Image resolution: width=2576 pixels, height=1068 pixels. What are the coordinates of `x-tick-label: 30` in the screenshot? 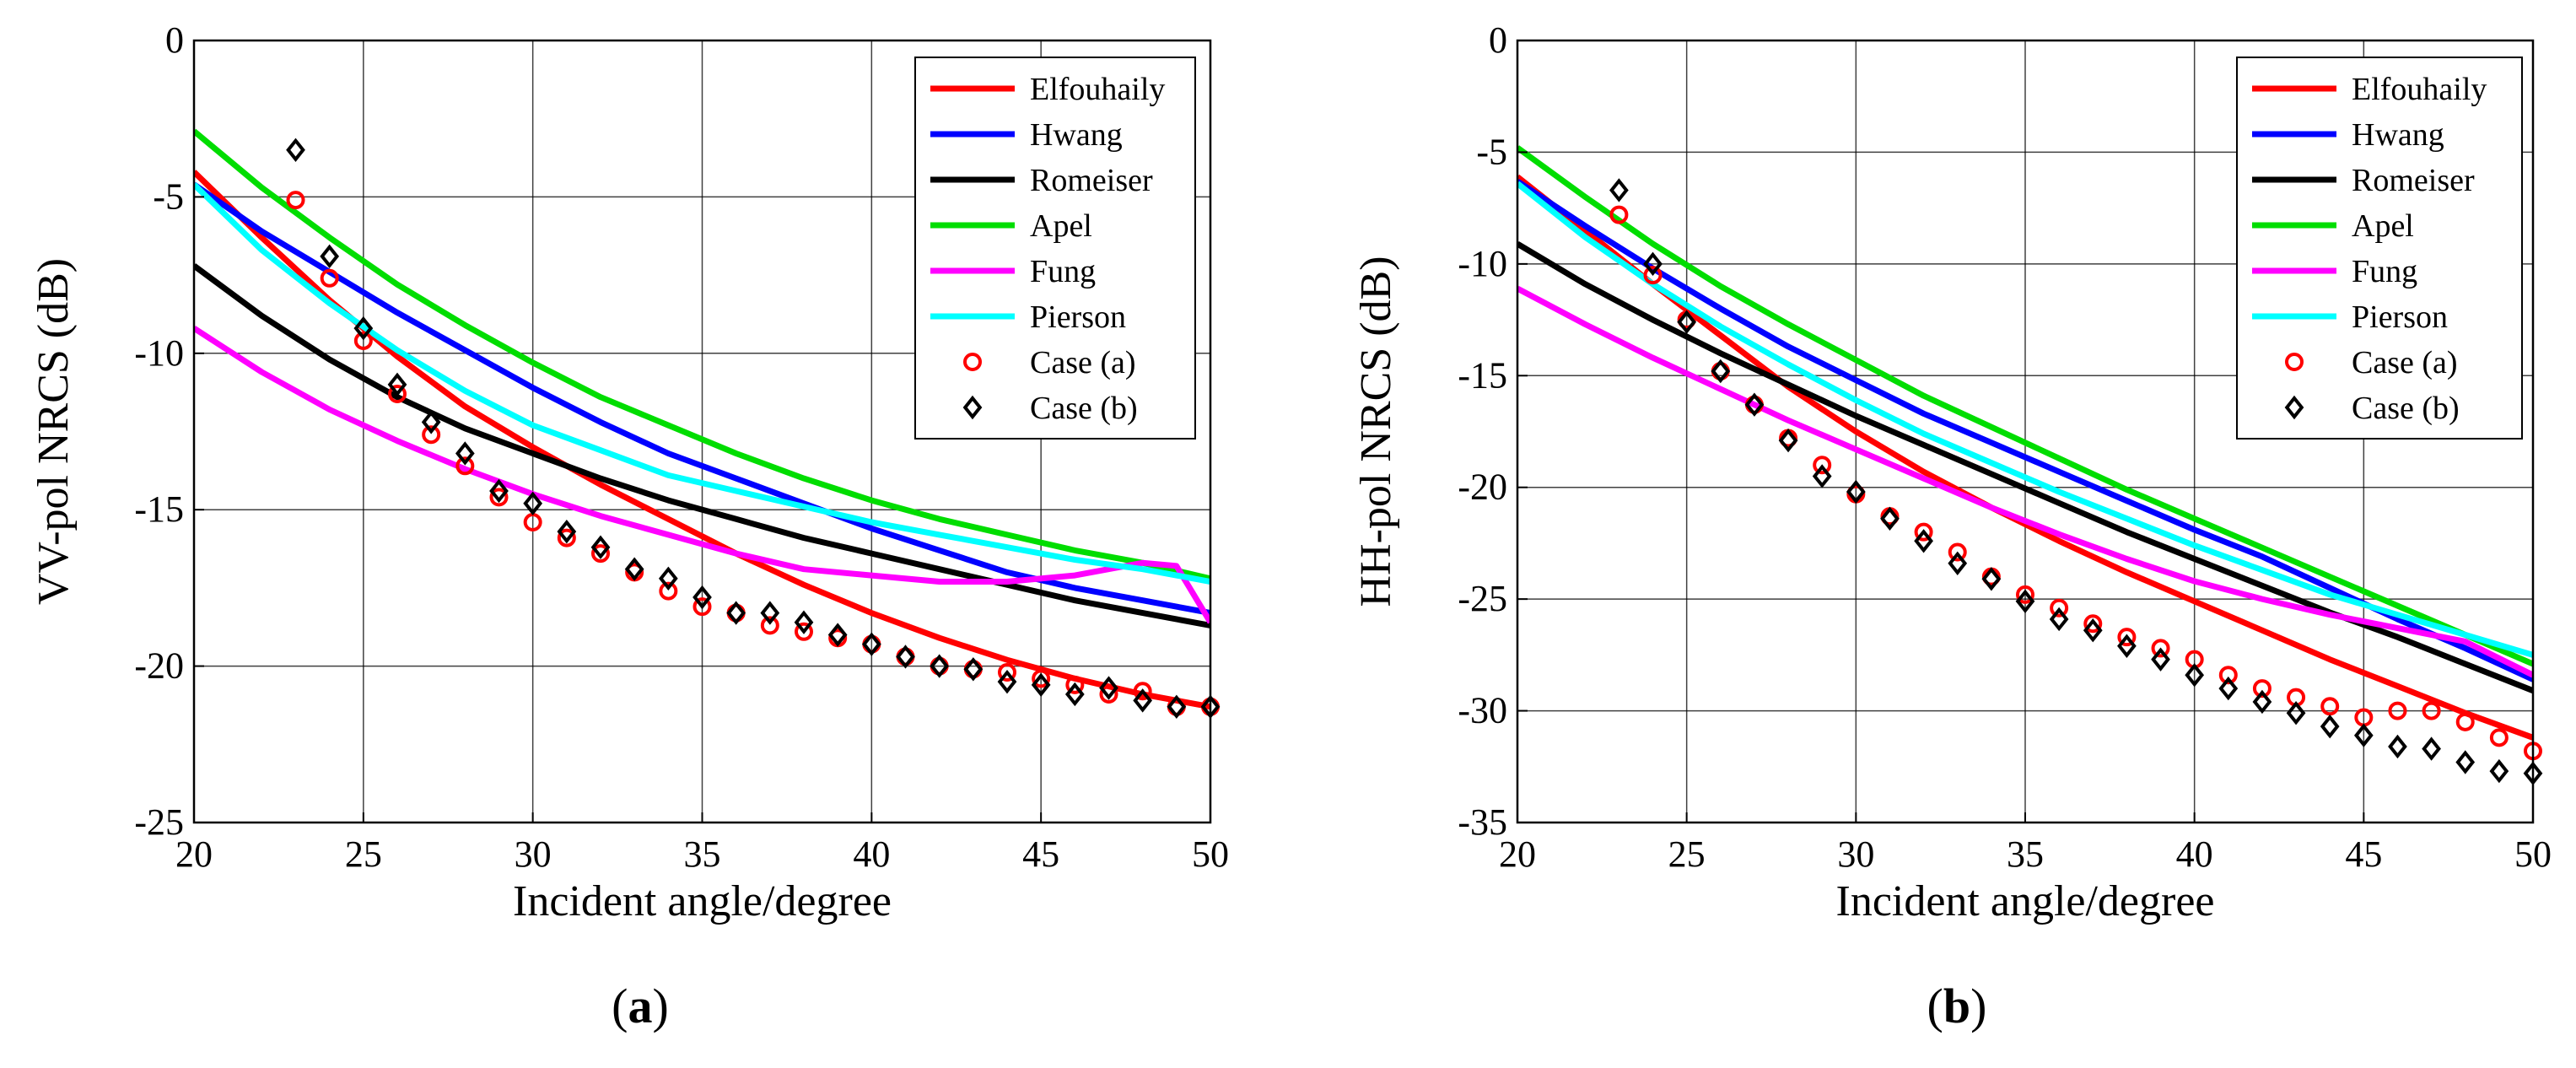 It's located at (1855, 854).